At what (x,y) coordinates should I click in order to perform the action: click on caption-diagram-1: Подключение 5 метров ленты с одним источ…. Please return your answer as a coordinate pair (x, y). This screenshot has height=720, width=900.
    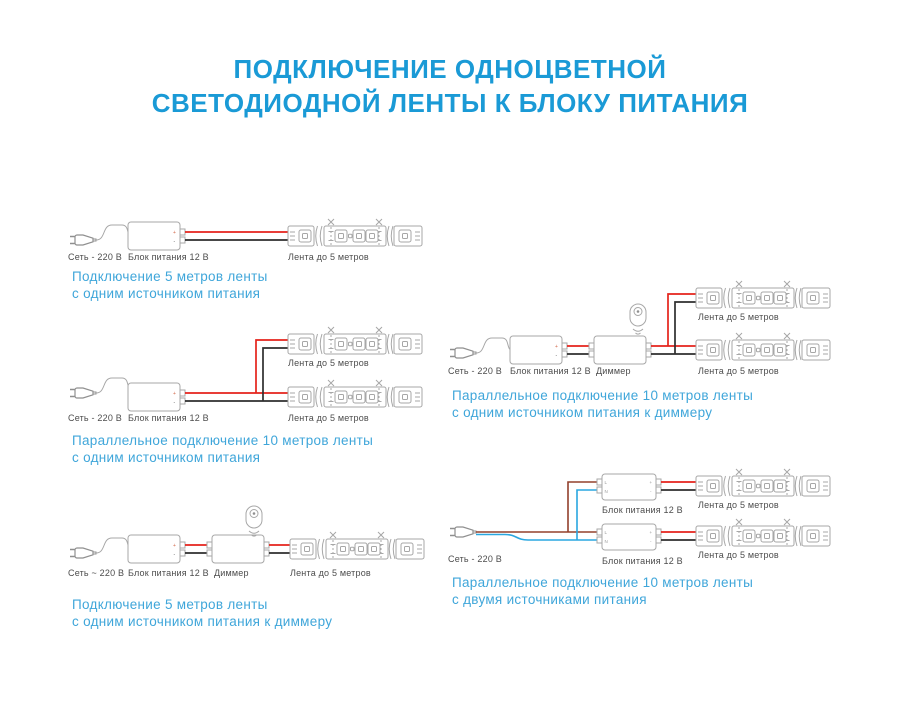
    Looking at the image, I should click on (170, 285).